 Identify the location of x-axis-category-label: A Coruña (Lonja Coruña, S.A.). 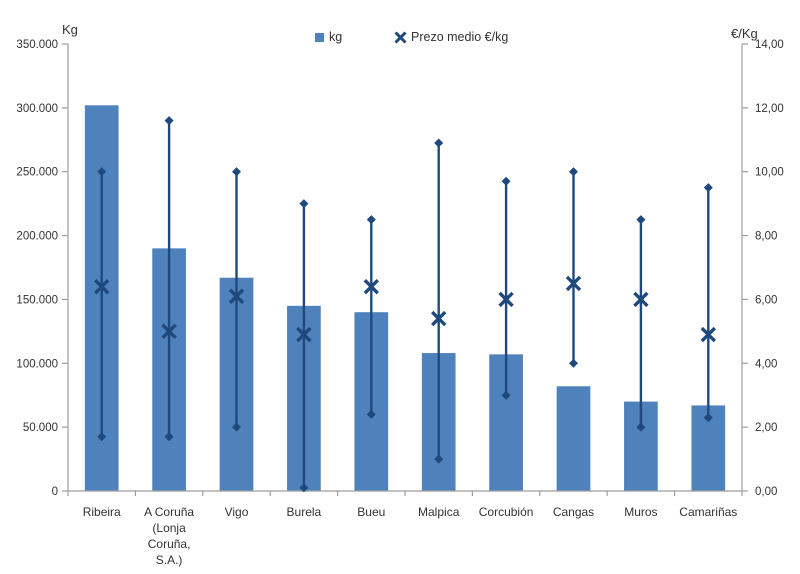
(169, 536).